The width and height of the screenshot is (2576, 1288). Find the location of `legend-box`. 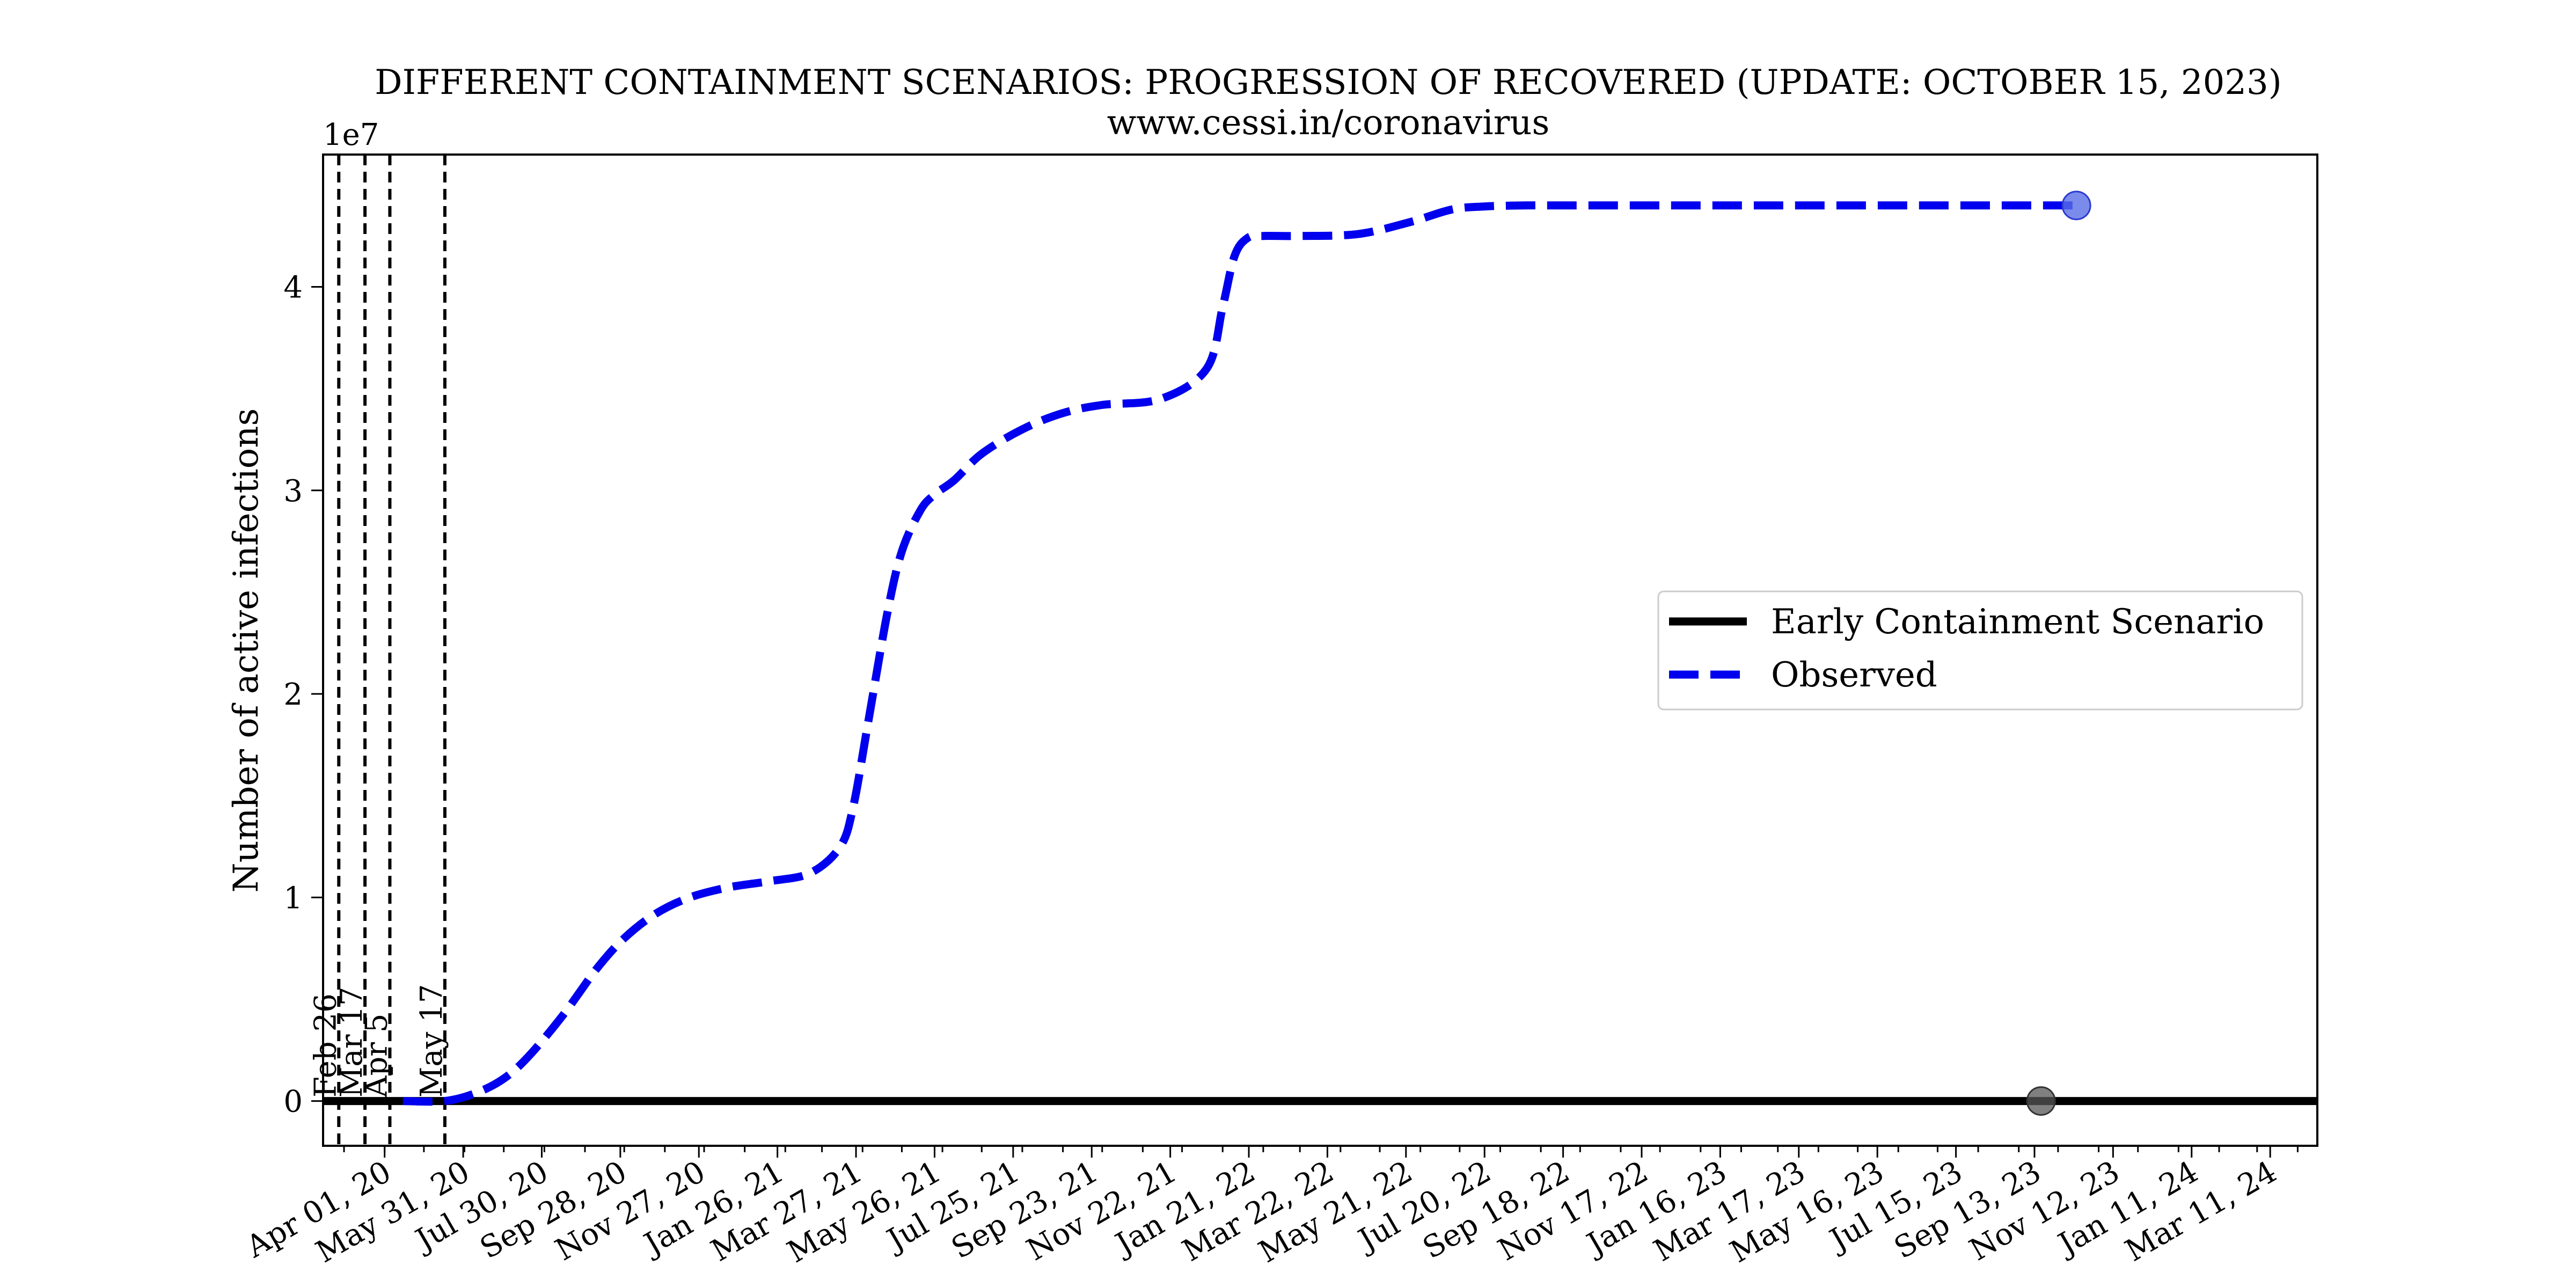

legend-box is located at coordinates (1980, 650).